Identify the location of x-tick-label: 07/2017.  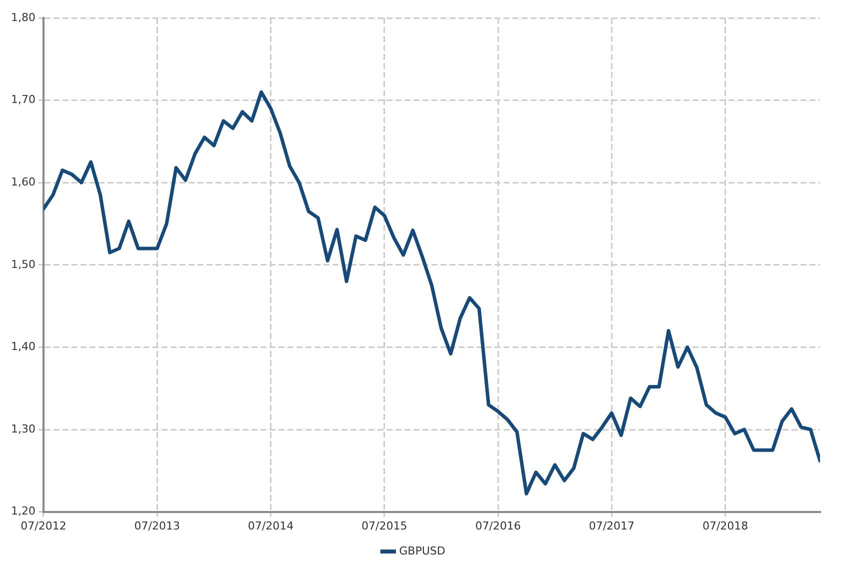
(611, 525).